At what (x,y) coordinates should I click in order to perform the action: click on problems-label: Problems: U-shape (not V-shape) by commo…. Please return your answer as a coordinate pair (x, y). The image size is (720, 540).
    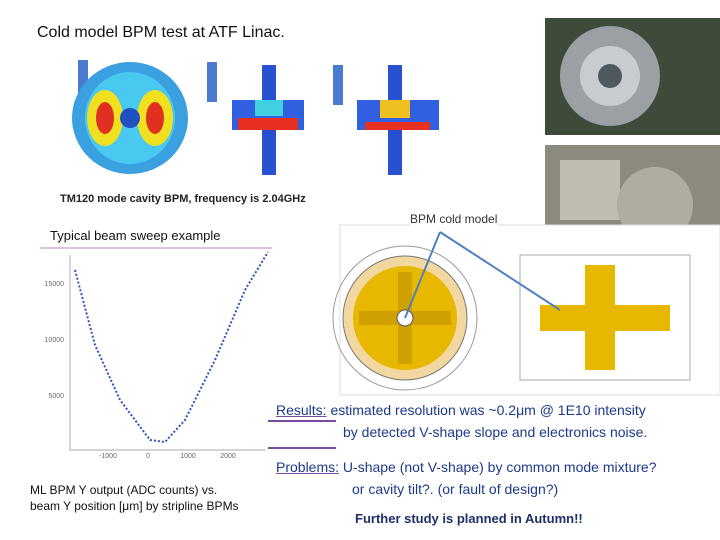
    Looking at the image, I should click on (466, 467).